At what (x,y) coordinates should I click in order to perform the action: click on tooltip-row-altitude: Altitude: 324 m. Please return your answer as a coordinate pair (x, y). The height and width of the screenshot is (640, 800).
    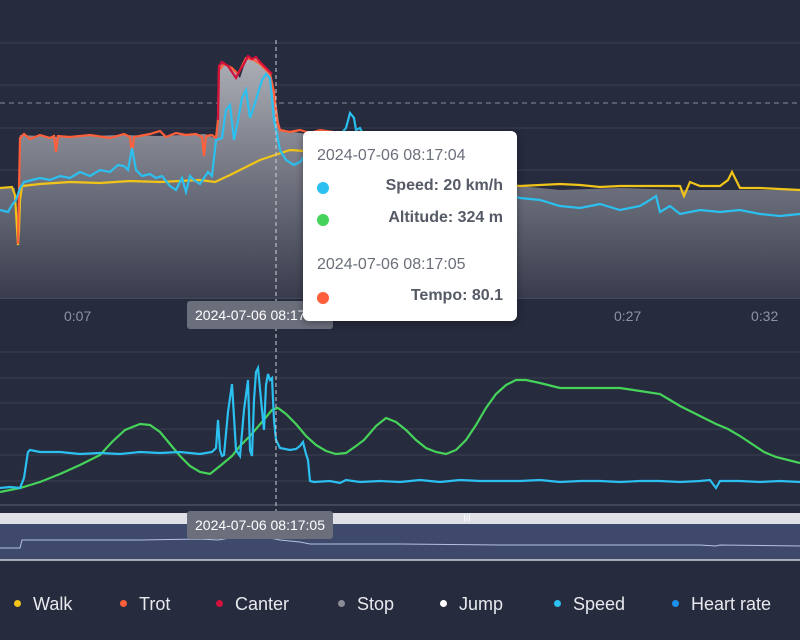
    Looking at the image, I should click on (410, 220).